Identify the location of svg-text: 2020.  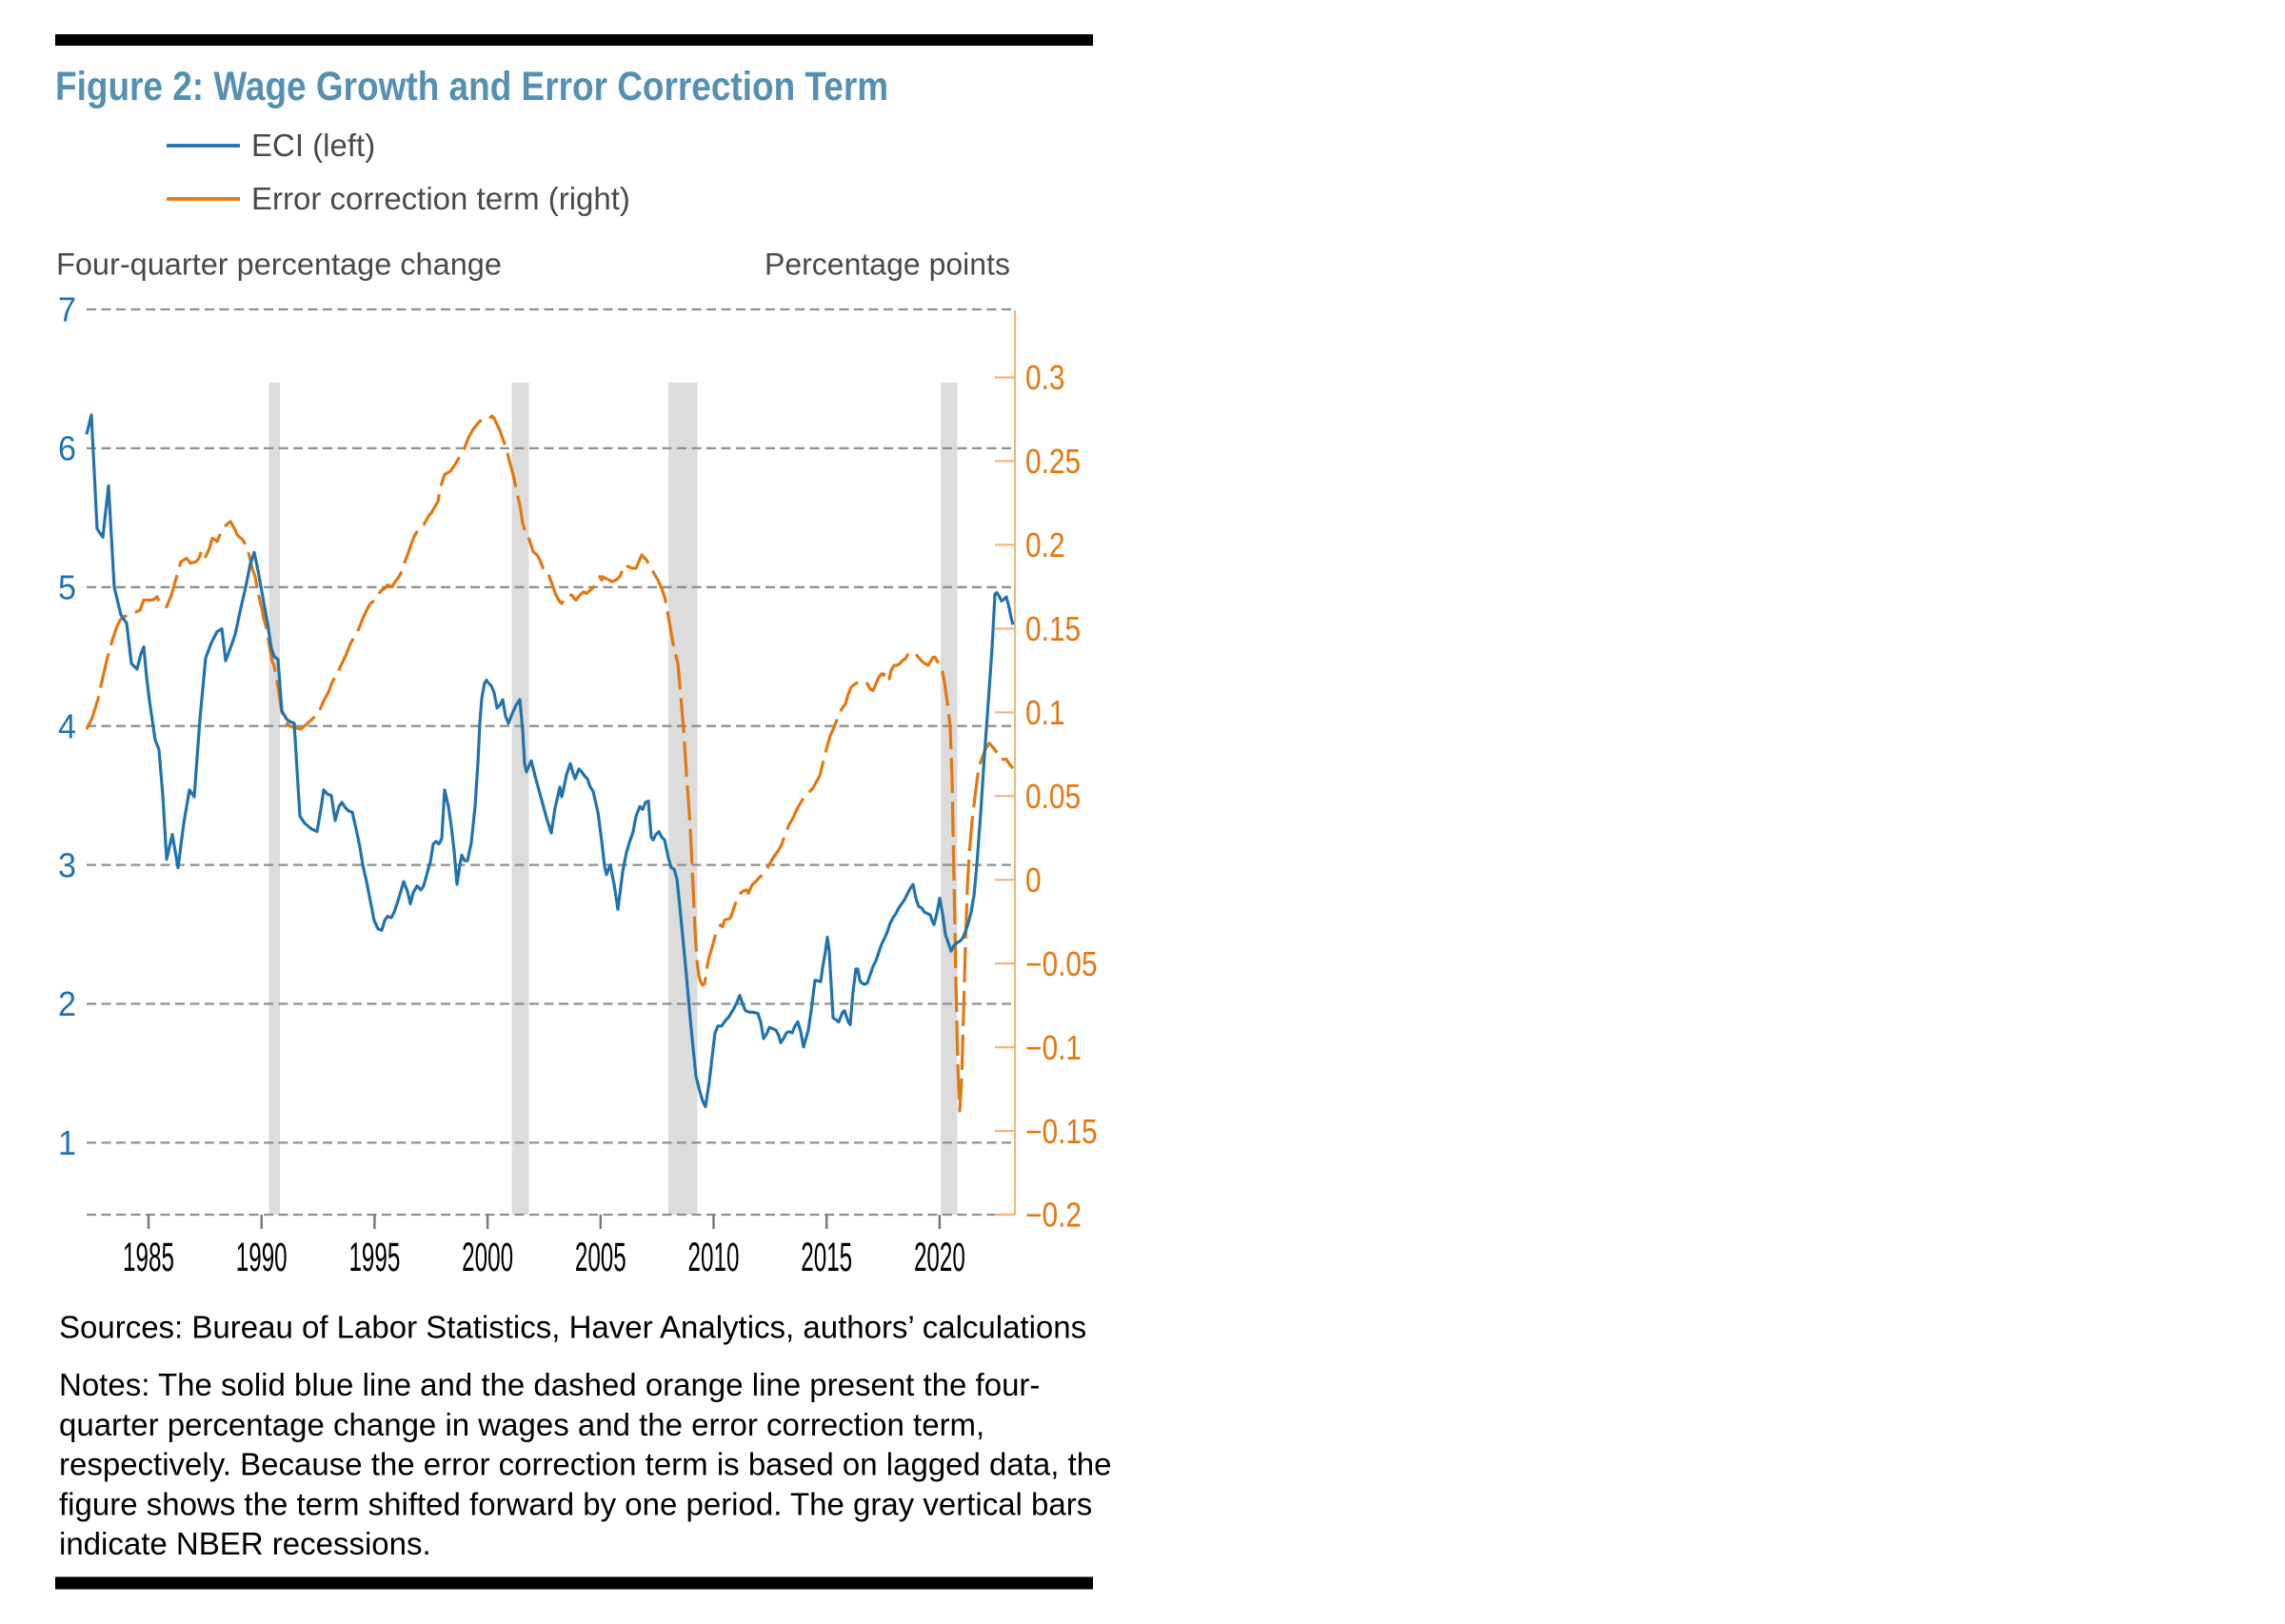
(939, 1258).